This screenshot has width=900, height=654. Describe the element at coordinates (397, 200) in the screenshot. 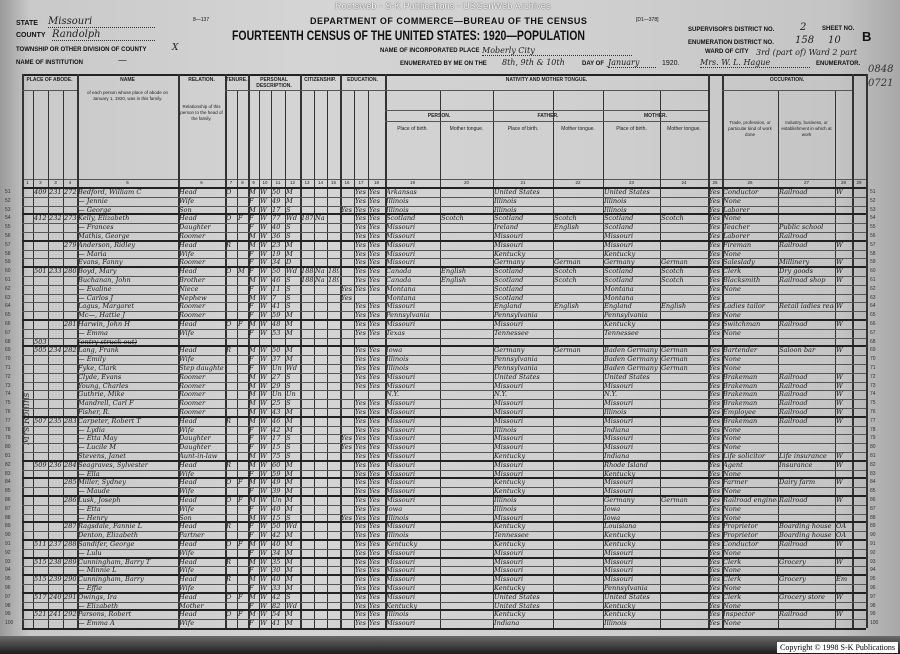

I see `cell-birth: Illinois` at that location.